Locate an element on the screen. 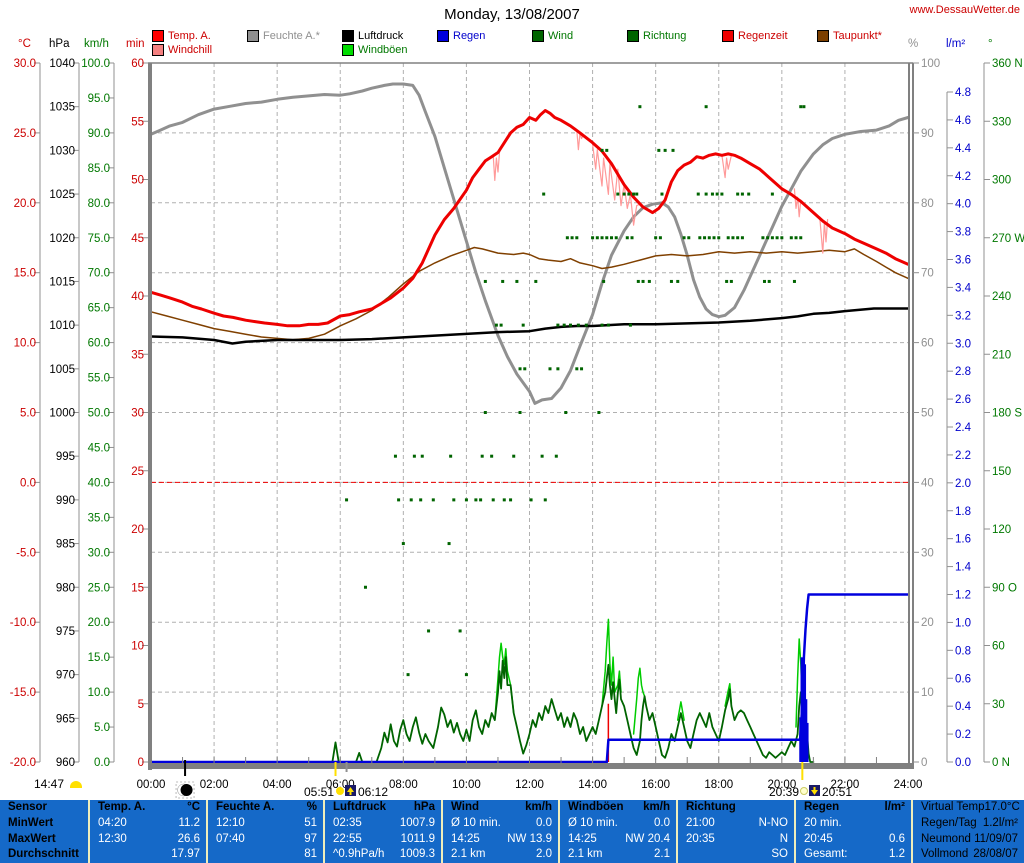  series-windchill is located at coordinates (616, 184).